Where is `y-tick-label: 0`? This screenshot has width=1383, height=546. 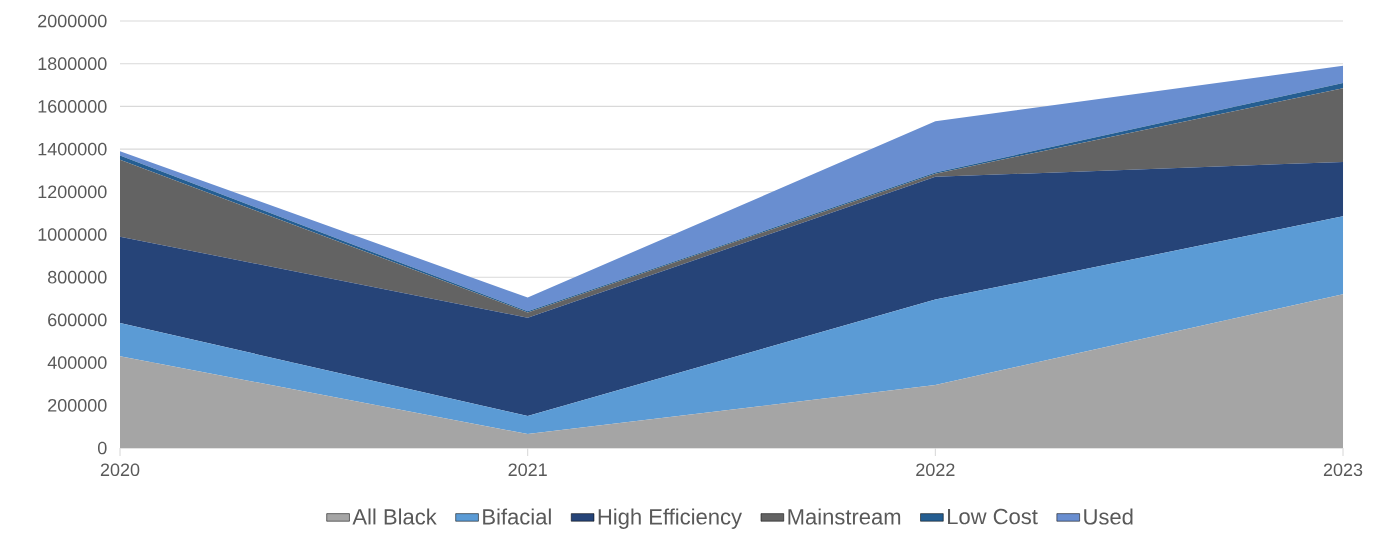
y-tick-label: 0 is located at coordinates (102, 448).